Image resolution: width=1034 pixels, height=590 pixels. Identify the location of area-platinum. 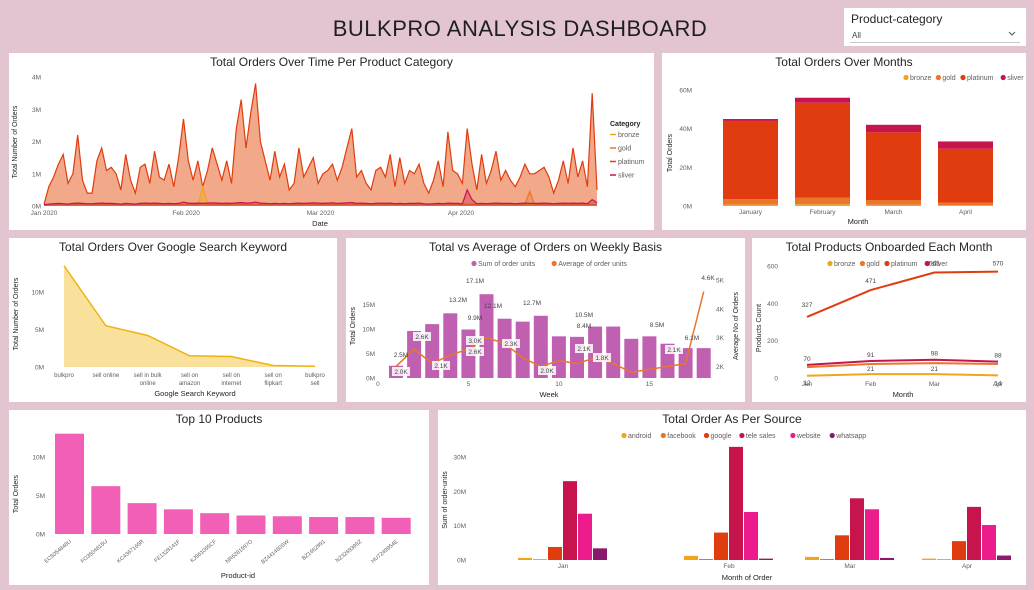
(320, 144).